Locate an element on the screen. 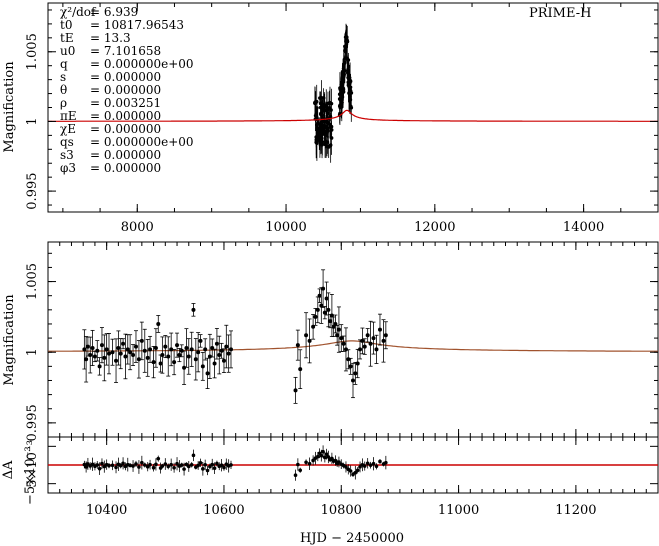 The image size is (659, 546). top-xtick-label: 8000 is located at coordinates (137, 227).